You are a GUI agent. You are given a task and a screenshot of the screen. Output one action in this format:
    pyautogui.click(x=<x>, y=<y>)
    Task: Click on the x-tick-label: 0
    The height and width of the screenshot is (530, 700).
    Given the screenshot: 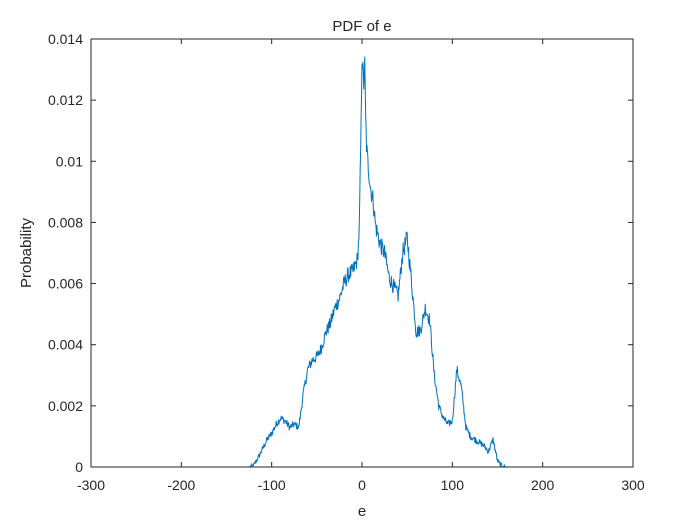 What is the action you would take?
    pyautogui.click(x=362, y=485)
    